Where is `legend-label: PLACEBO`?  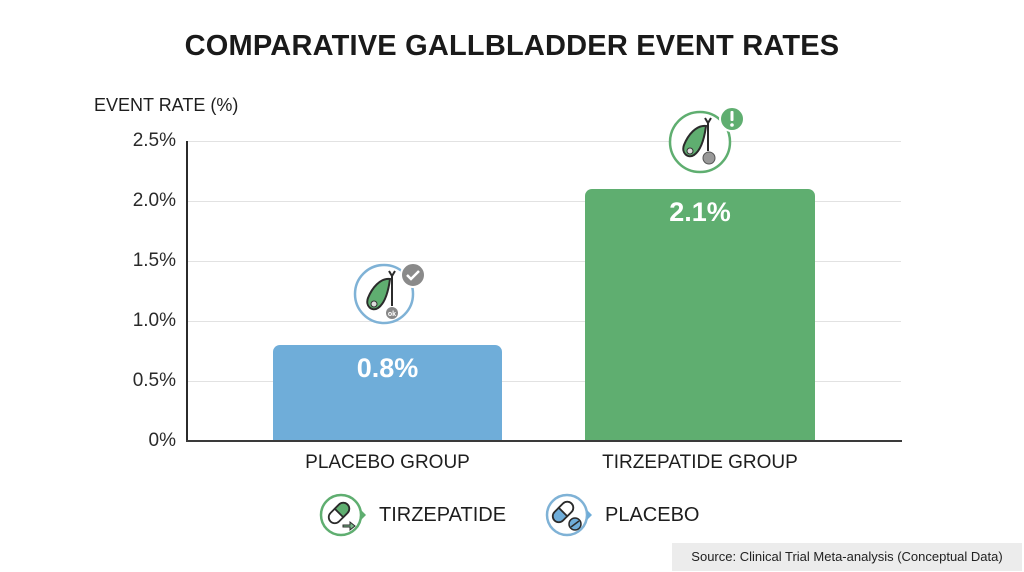
legend-label: PLACEBO is located at coordinates (652, 514).